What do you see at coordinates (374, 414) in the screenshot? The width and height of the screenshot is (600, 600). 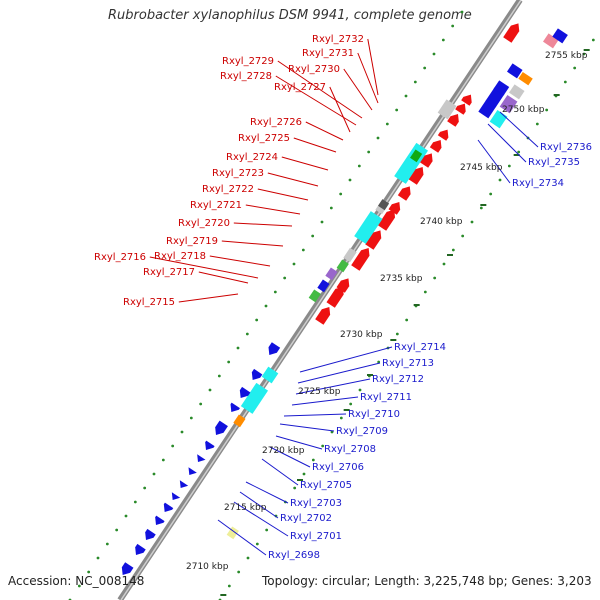 I see `reverse-gene-label: Rxyl_2710` at bounding box center [374, 414].